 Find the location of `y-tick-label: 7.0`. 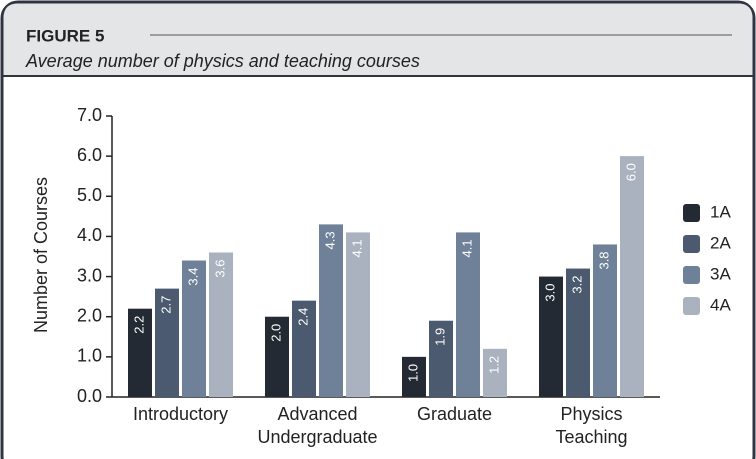

y-tick-label: 7.0 is located at coordinates (89, 115).